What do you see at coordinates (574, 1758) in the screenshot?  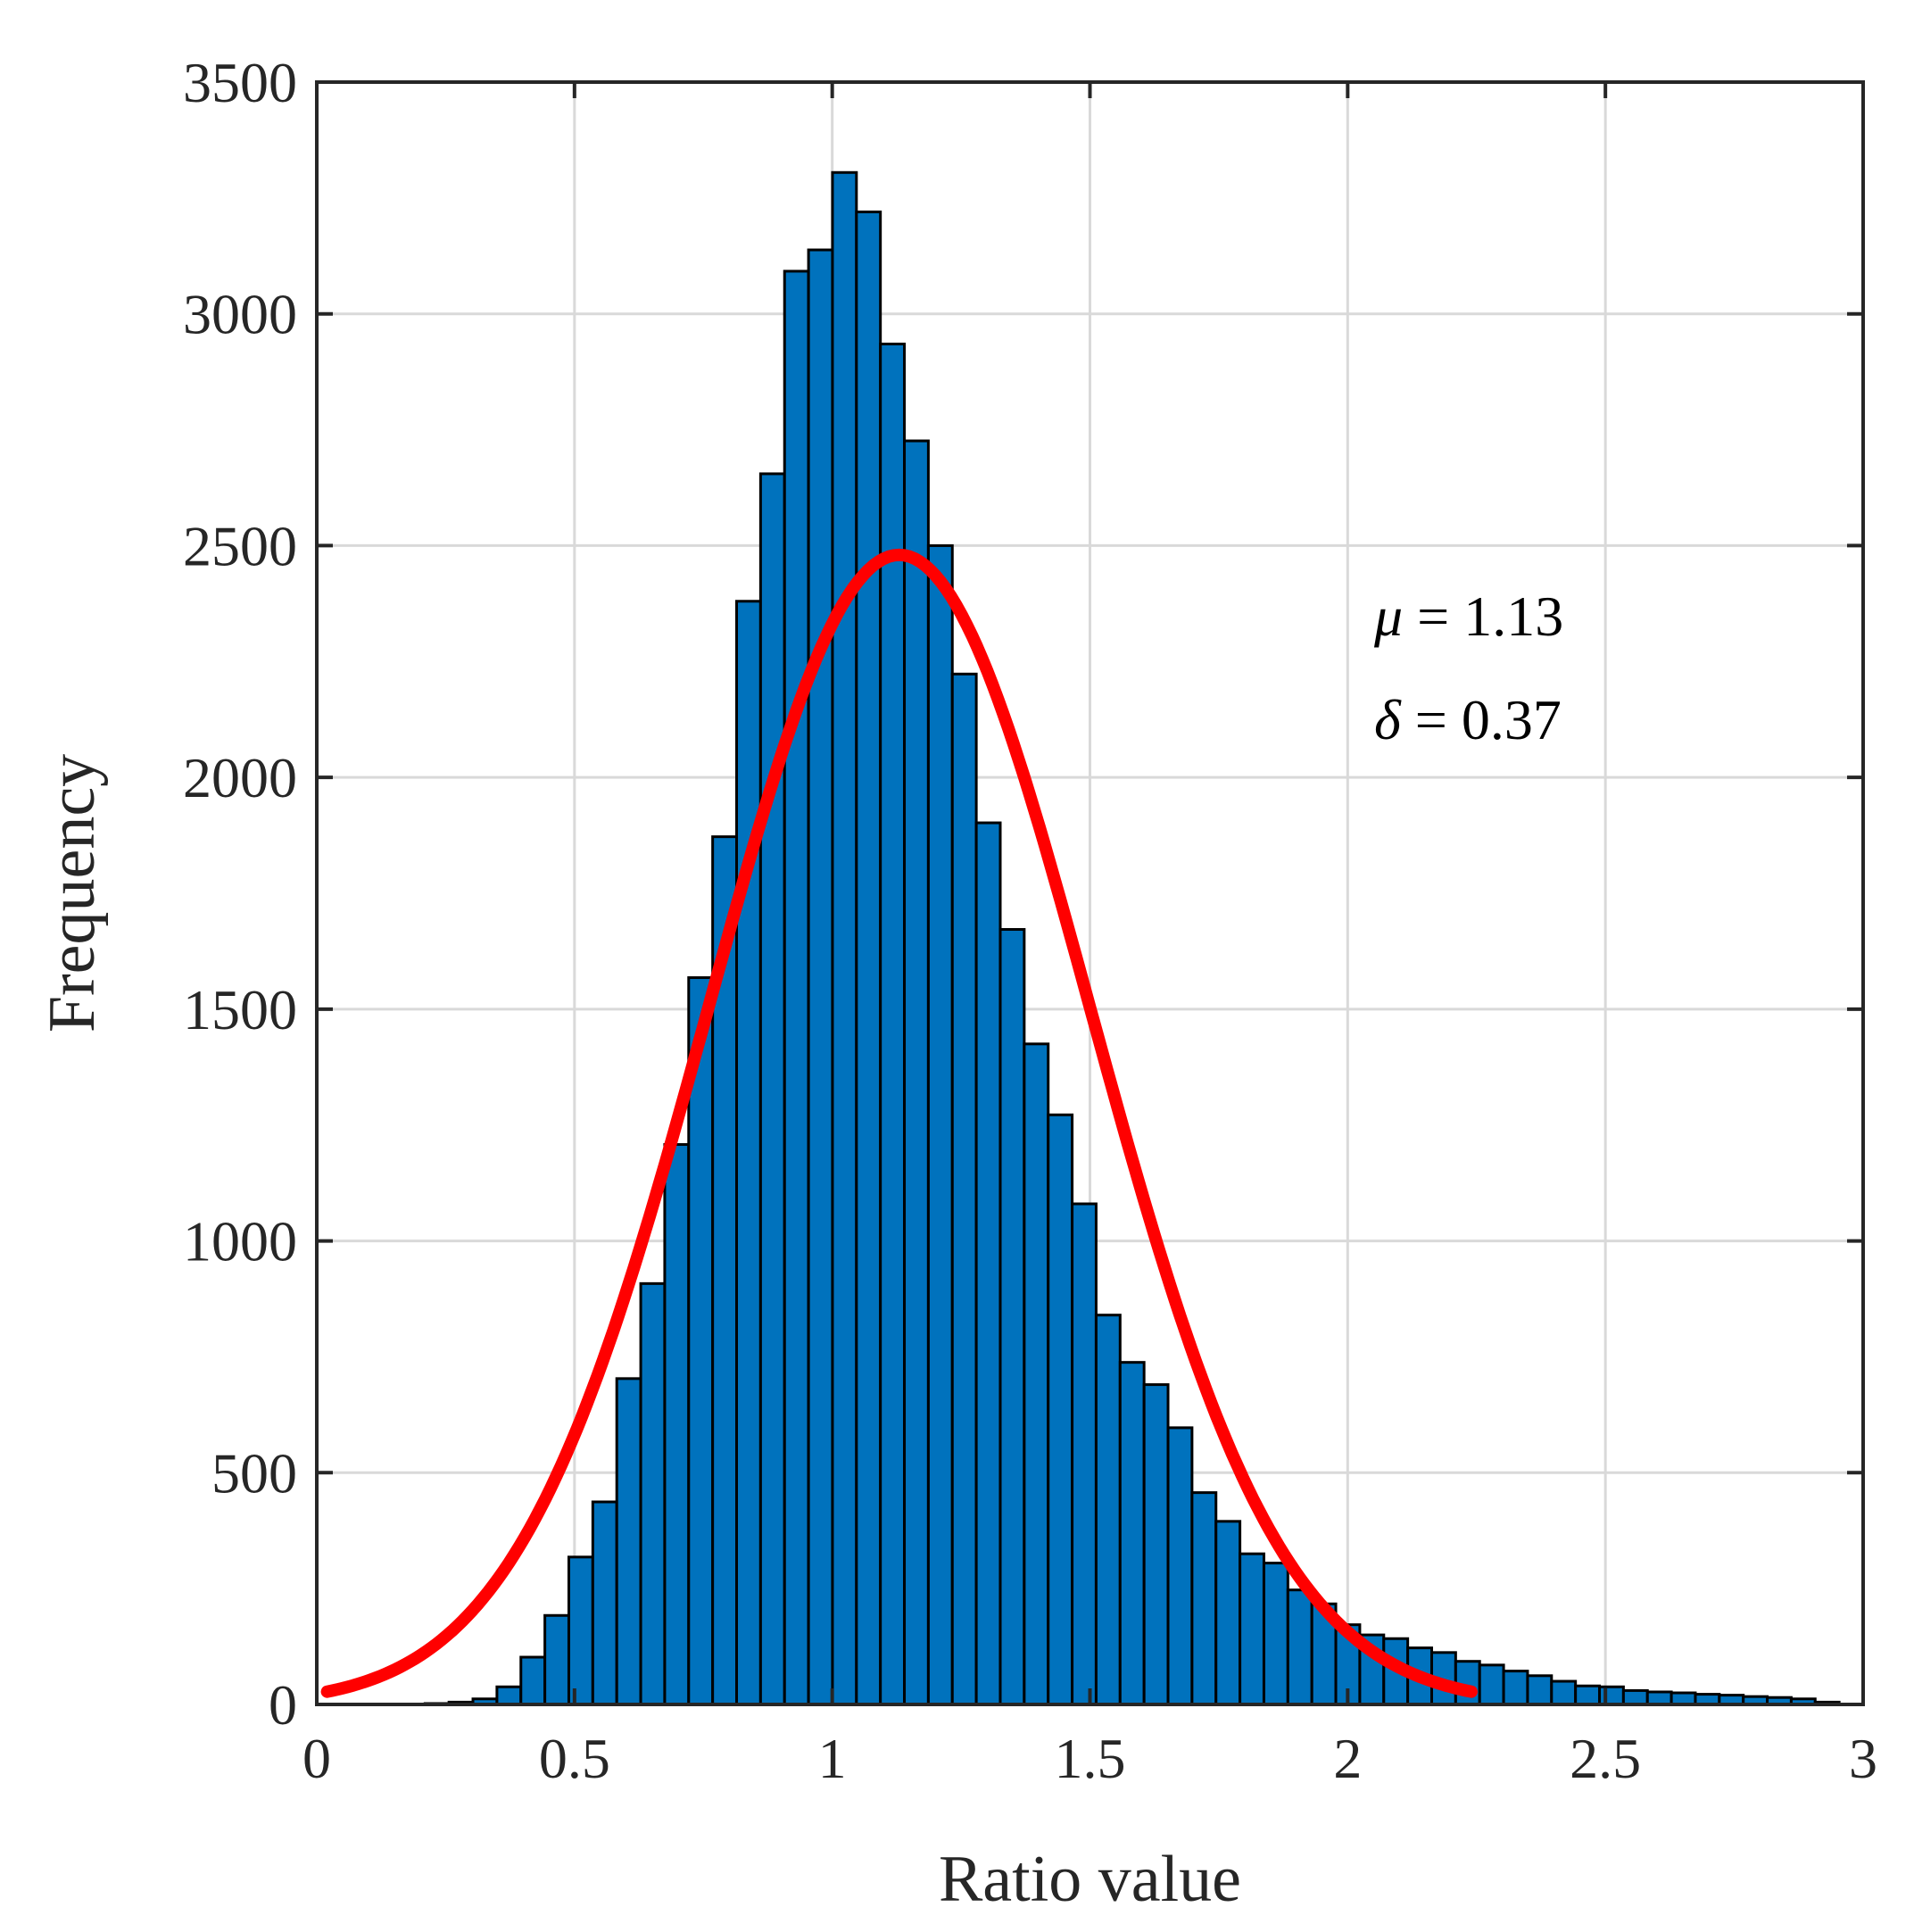 I see `x-tick-label-1: 0.5` at bounding box center [574, 1758].